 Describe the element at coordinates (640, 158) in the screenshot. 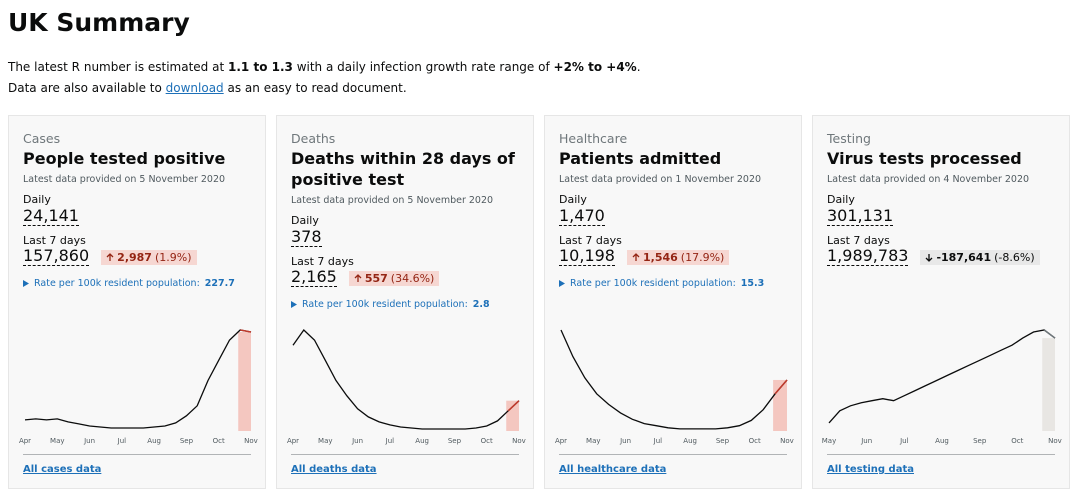

I see `card-title: Patients admitted` at that location.